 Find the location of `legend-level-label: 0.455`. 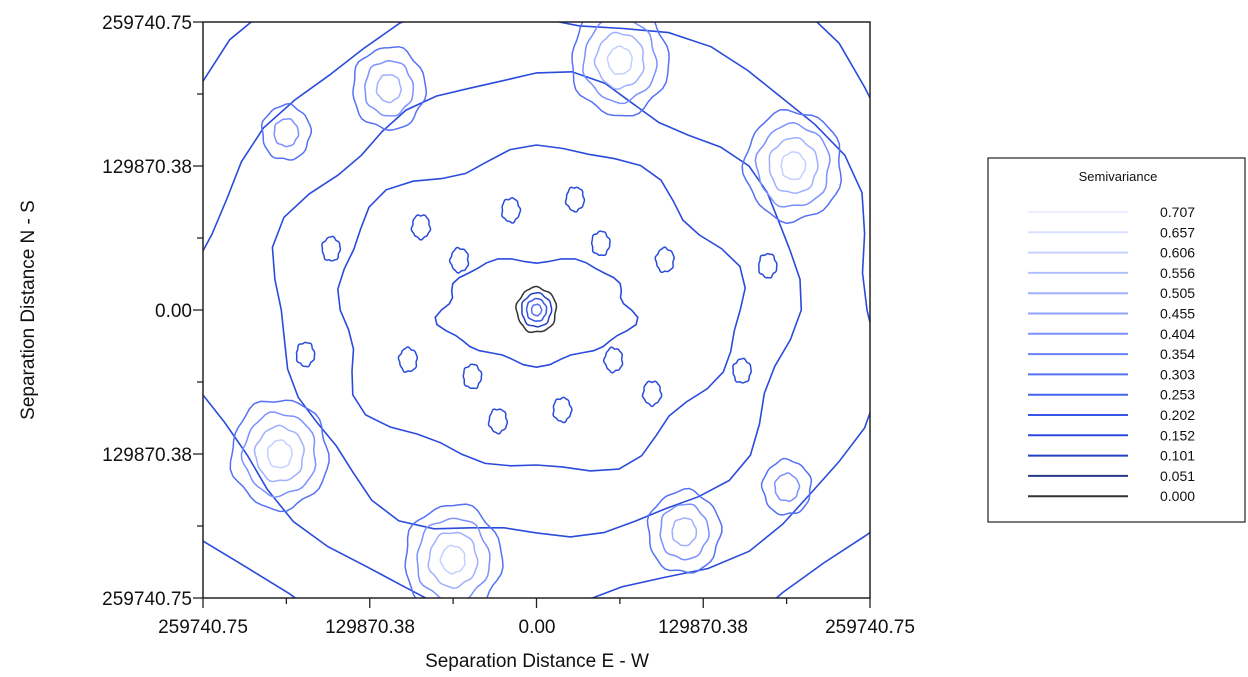

legend-level-label: 0.455 is located at coordinates (1177, 314).